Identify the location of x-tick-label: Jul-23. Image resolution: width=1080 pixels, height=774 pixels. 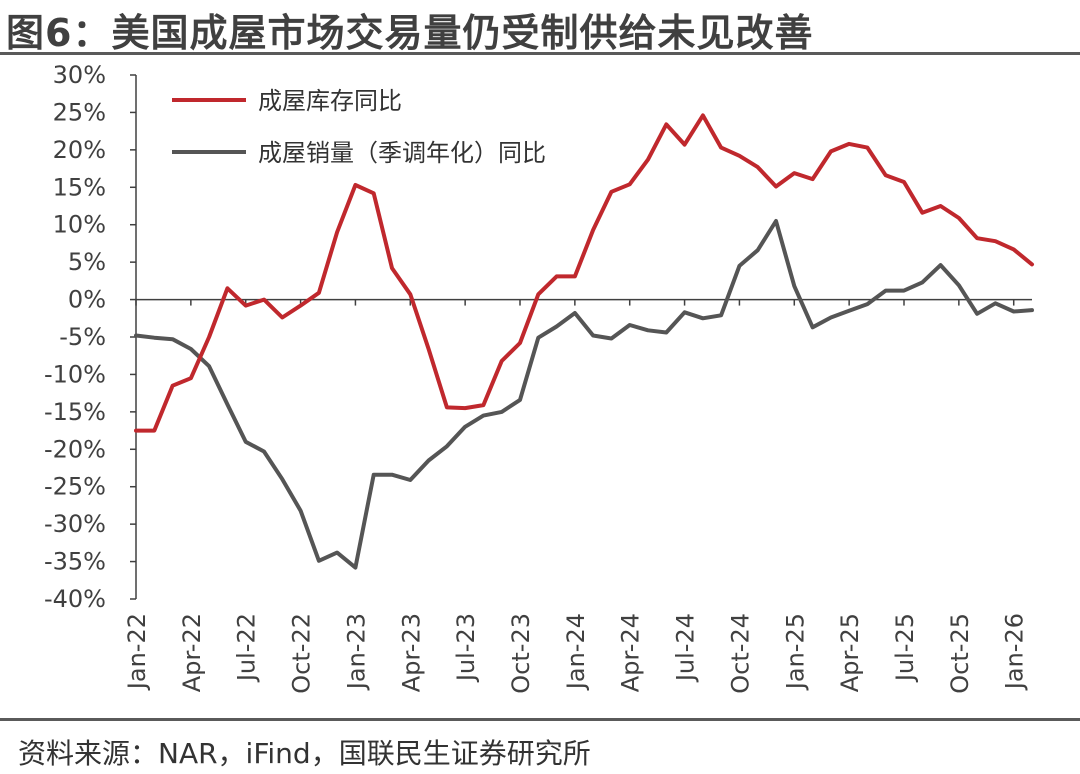
(466, 648).